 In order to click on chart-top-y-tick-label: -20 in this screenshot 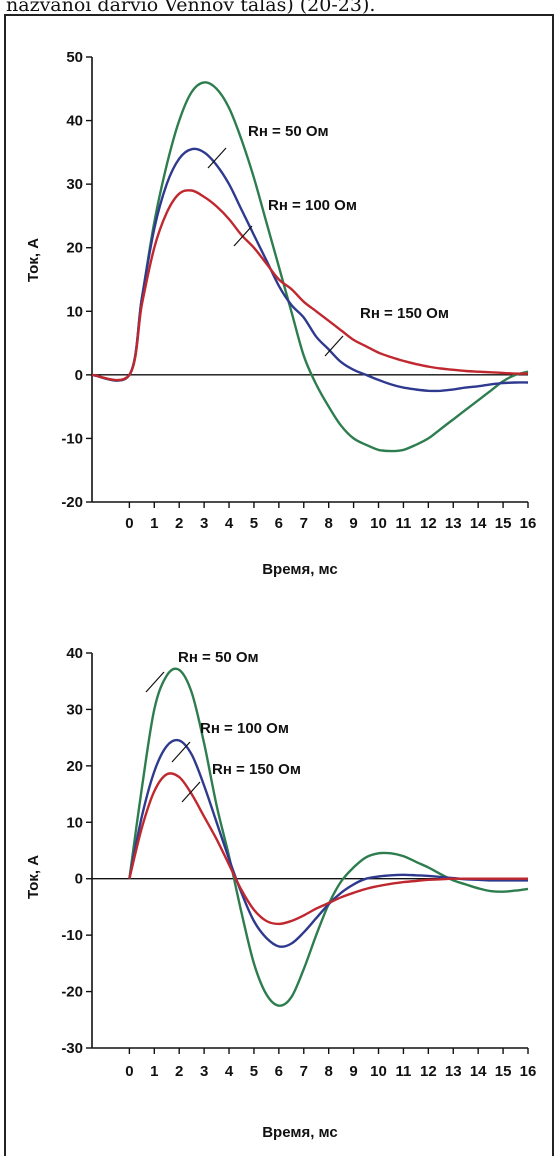, I will do `click(72, 502)`.